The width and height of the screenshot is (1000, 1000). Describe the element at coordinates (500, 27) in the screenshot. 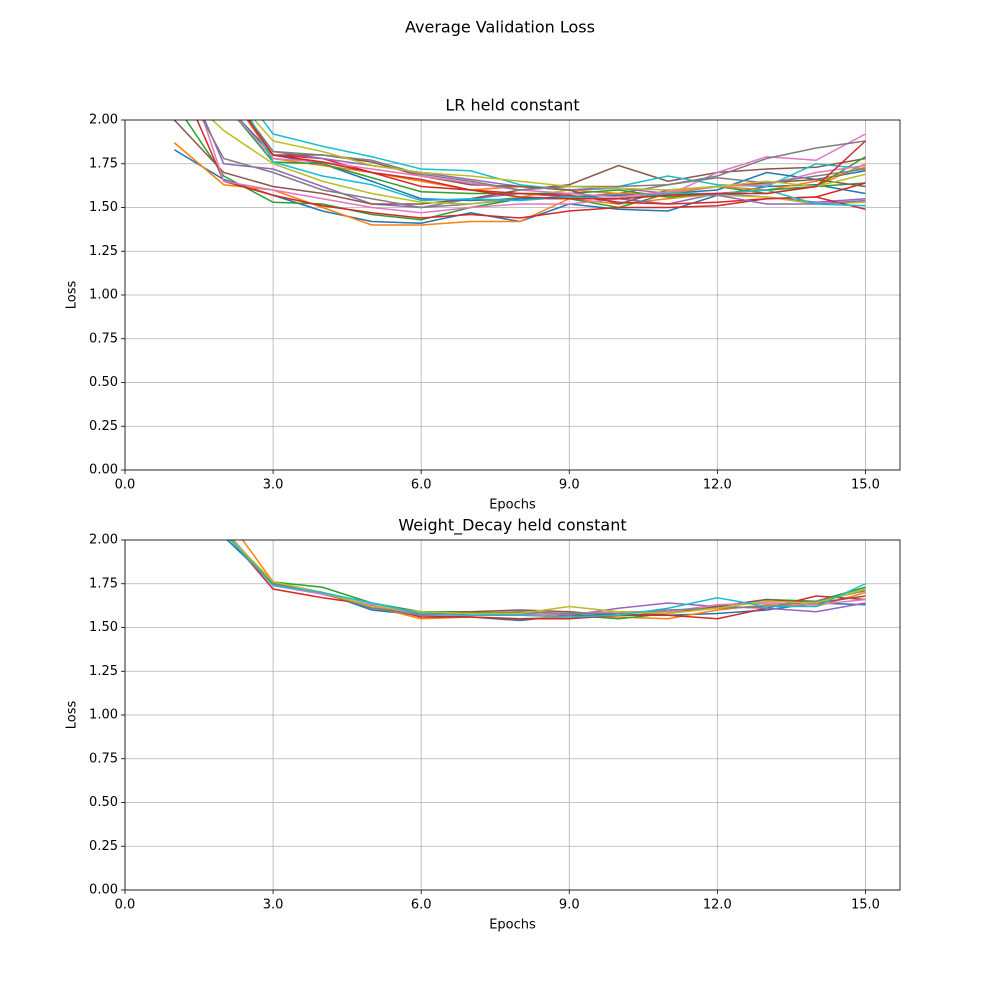

I see `figure-title: Average Validation Loss` at that location.